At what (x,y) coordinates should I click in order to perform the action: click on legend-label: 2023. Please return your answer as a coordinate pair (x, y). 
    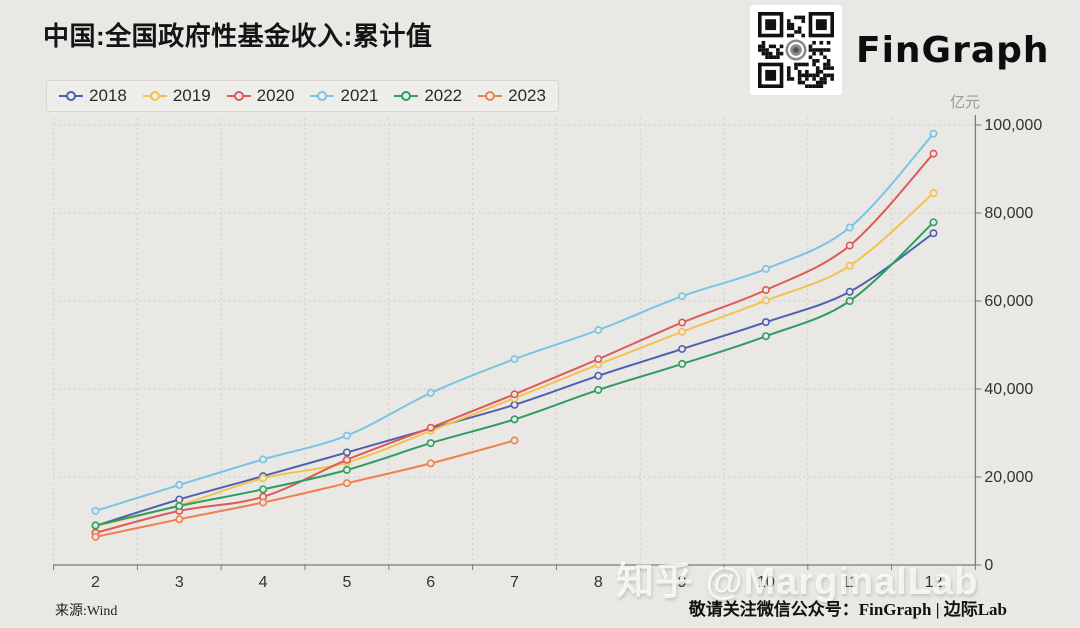
    Looking at the image, I should click on (527, 95).